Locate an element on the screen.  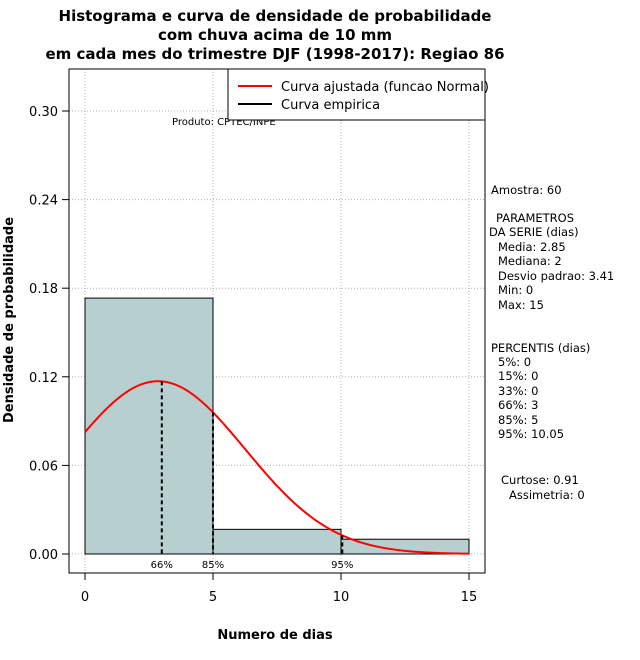
y-tick-label: 0.24 is located at coordinates (43, 201).